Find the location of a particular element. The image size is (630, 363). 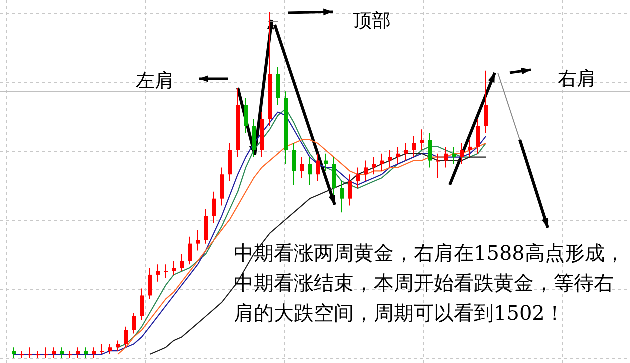

annotation: 左肩 is located at coordinates (155, 81).